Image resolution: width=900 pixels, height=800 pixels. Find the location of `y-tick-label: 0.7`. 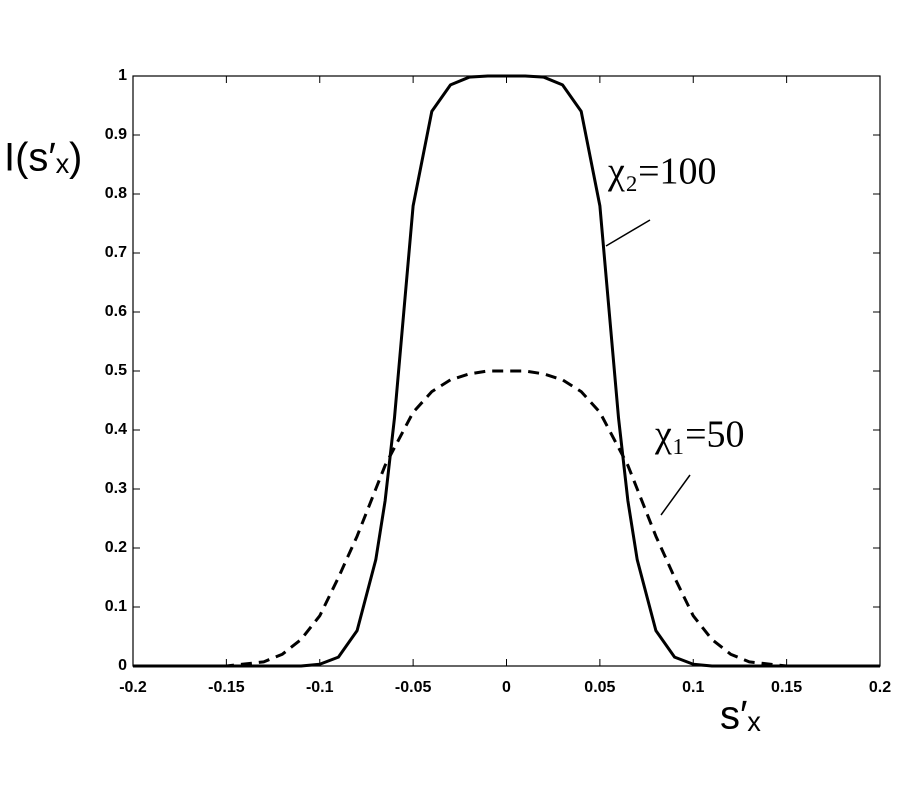

y-tick-label: 0.7 is located at coordinates (116, 252).